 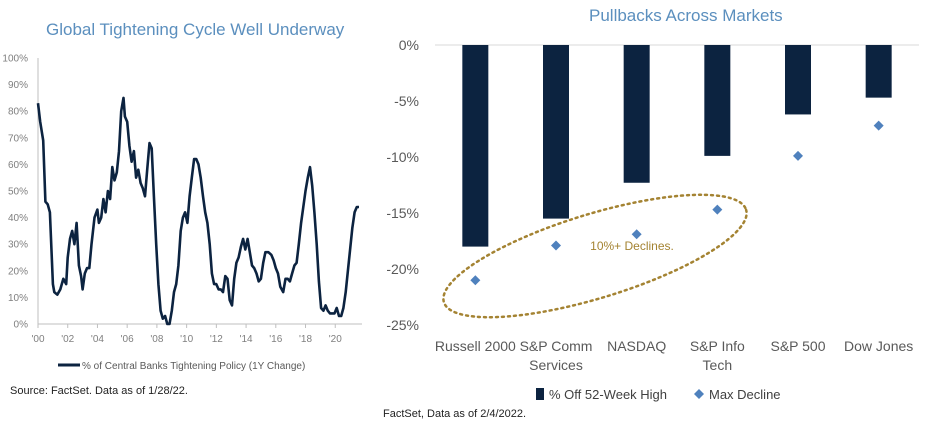 I want to click on y-tick-label: -5%, so click(x=406, y=101).